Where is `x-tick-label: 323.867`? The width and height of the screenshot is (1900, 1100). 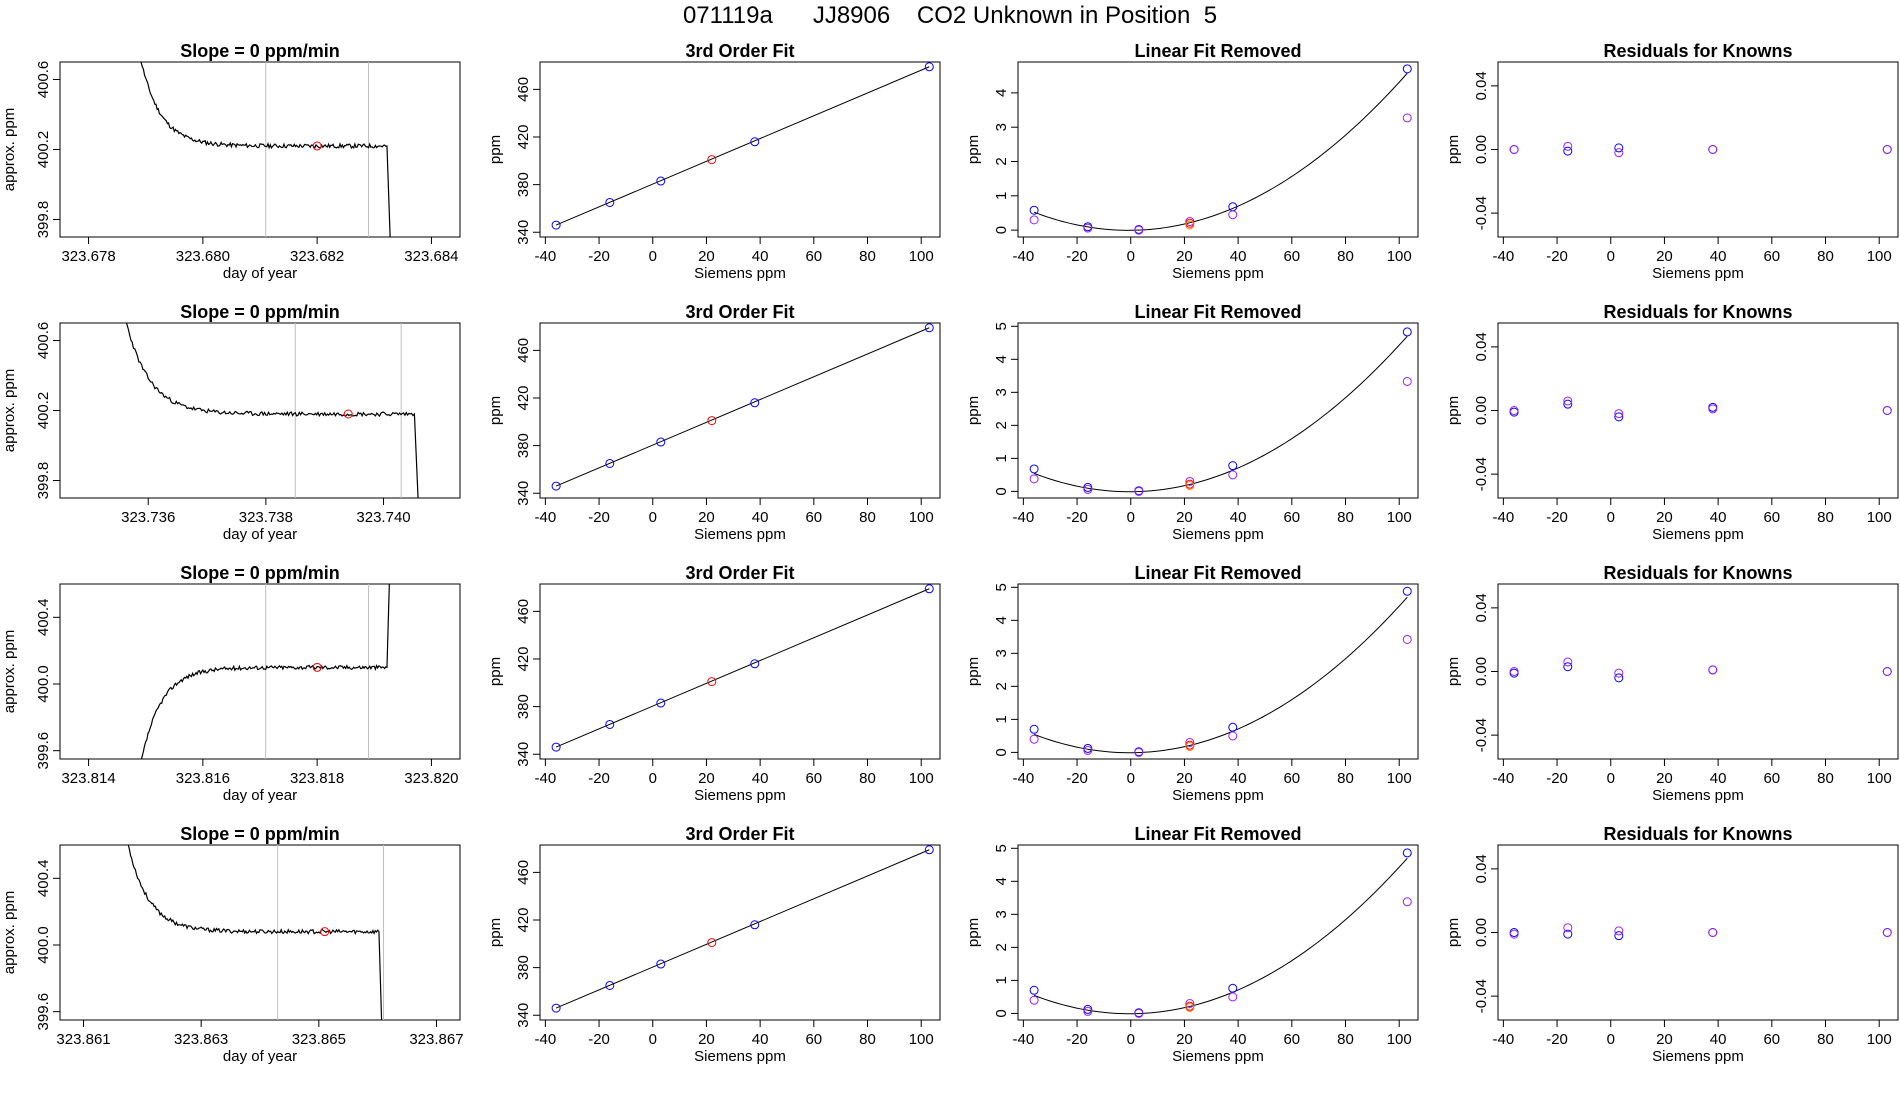 x-tick-label: 323.867 is located at coordinates (436, 1039).